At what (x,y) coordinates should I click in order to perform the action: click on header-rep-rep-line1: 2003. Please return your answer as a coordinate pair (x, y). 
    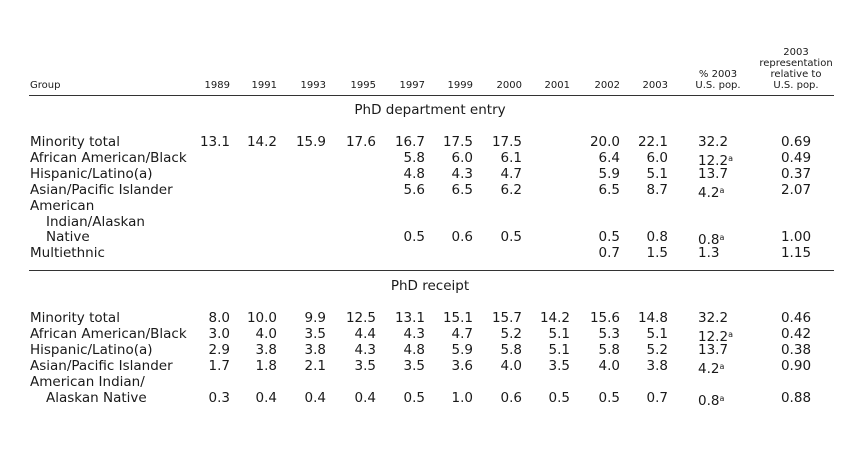
    Looking at the image, I should click on (796, 52).